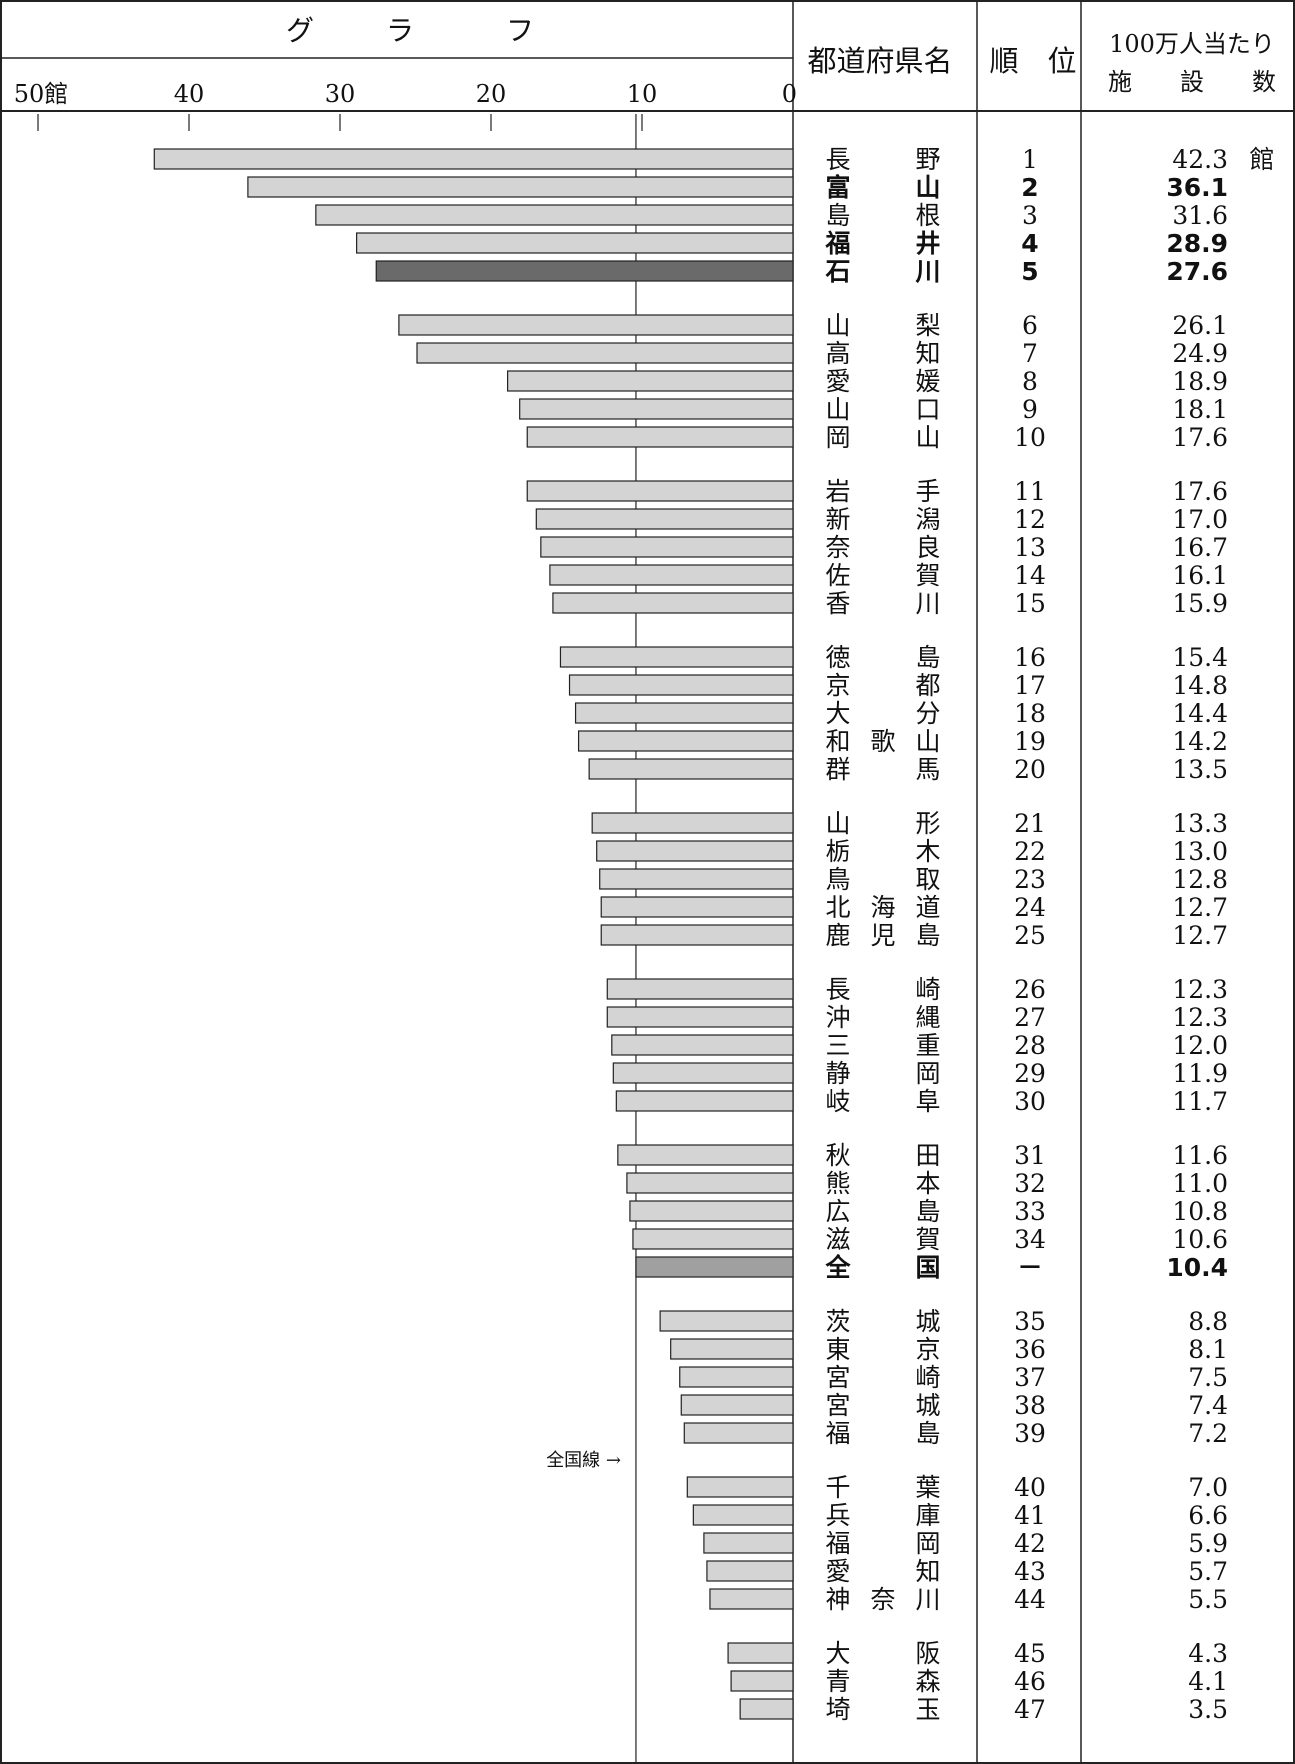 The height and width of the screenshot is (1764, 1295). What do you see at coordinates (1030, 325) in the screenshot?
I see `rank: 6` at bounding box center [1030, 325].